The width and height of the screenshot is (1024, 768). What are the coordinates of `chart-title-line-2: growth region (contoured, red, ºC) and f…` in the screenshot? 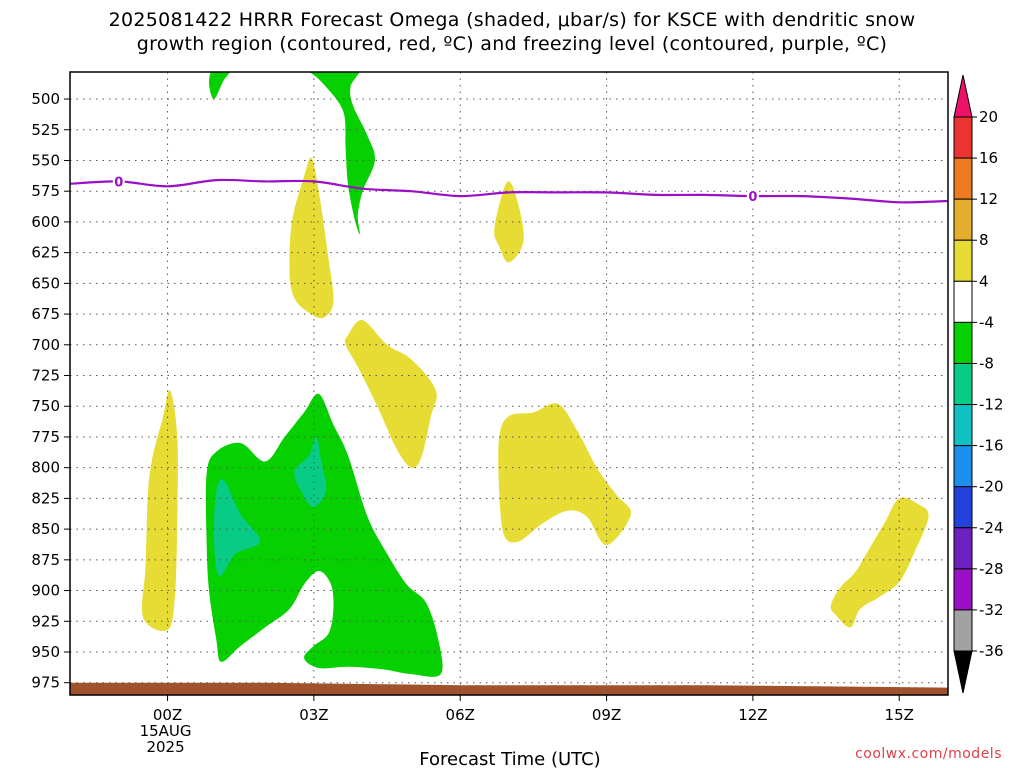 It's located at (512, 44).